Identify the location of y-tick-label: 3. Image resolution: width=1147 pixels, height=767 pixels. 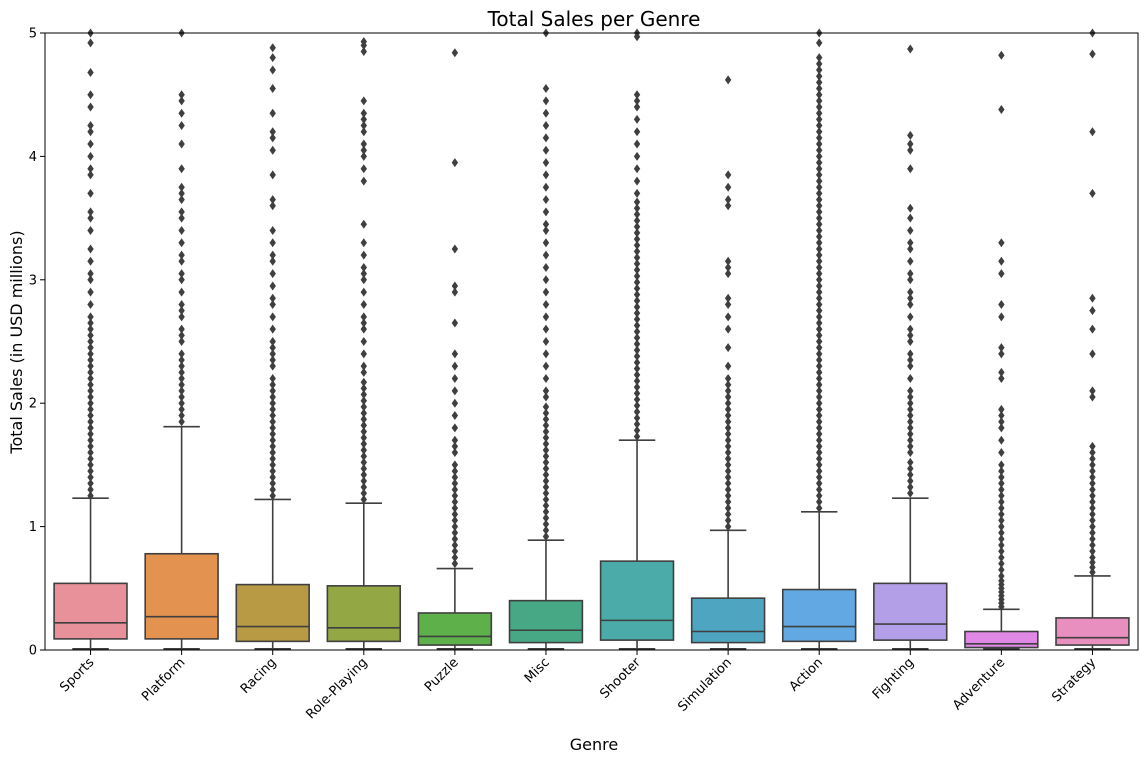
(33, 280).